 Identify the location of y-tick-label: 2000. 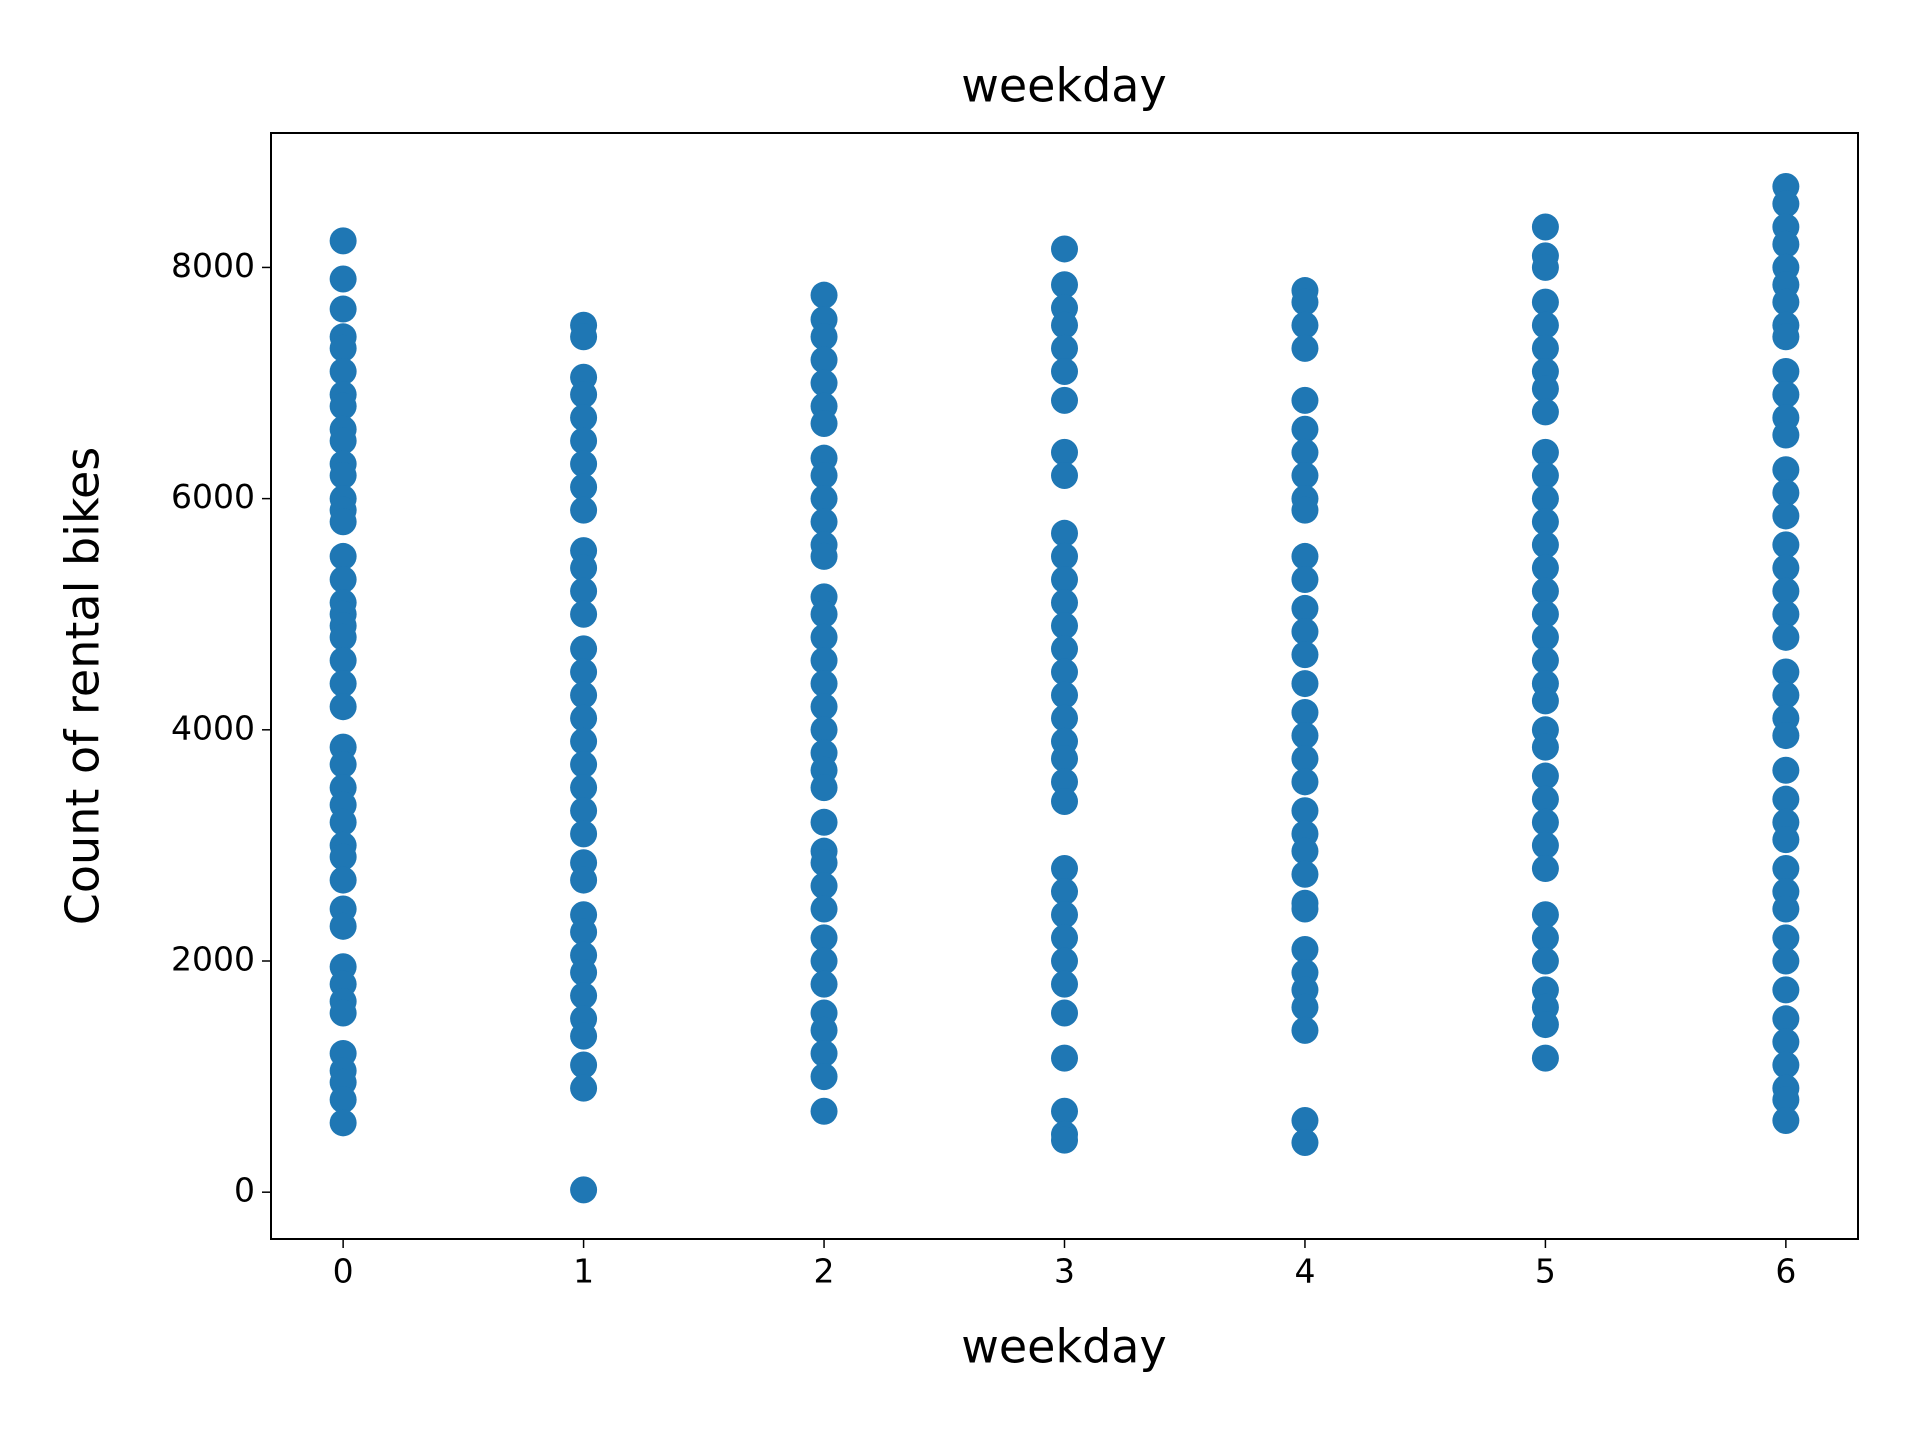
(213, 958).